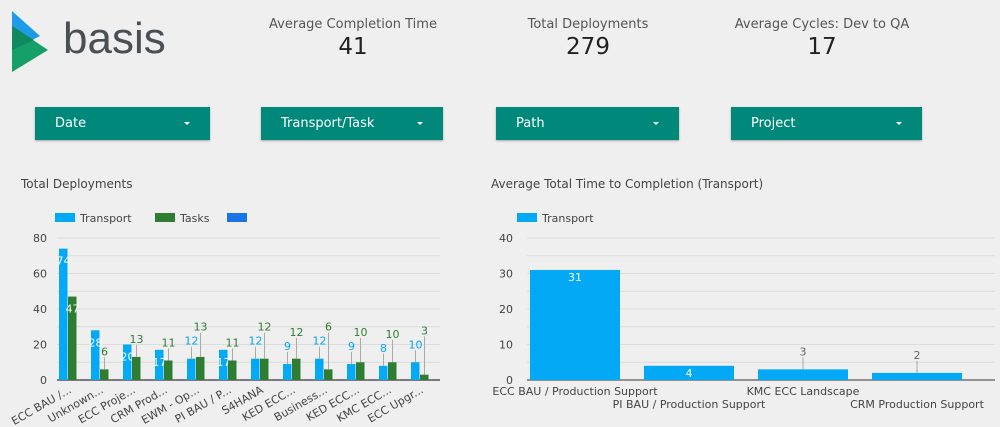  I want to click on kpi-value: 279, so click(588, 47).